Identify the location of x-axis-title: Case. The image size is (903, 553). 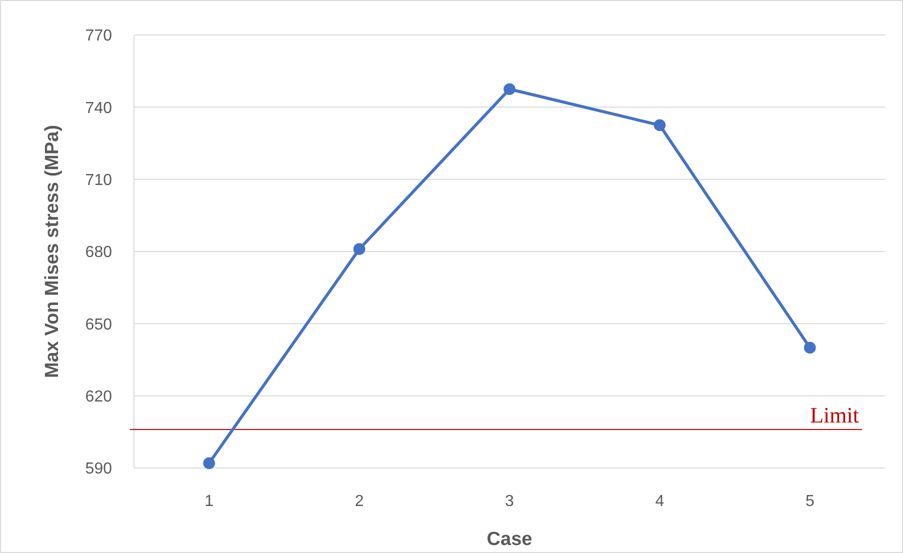
(509, 539).